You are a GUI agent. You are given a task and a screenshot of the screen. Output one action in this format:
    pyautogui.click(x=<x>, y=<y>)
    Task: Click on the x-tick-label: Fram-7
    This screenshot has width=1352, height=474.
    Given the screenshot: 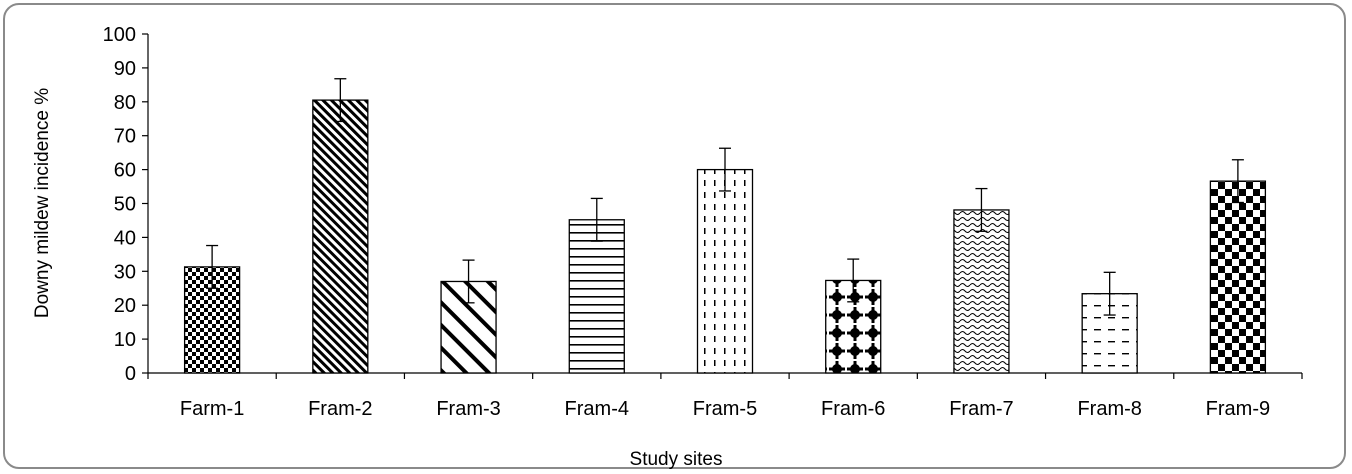 What is the action you would take?
    pyautogui.click(x=981, y=409)
    